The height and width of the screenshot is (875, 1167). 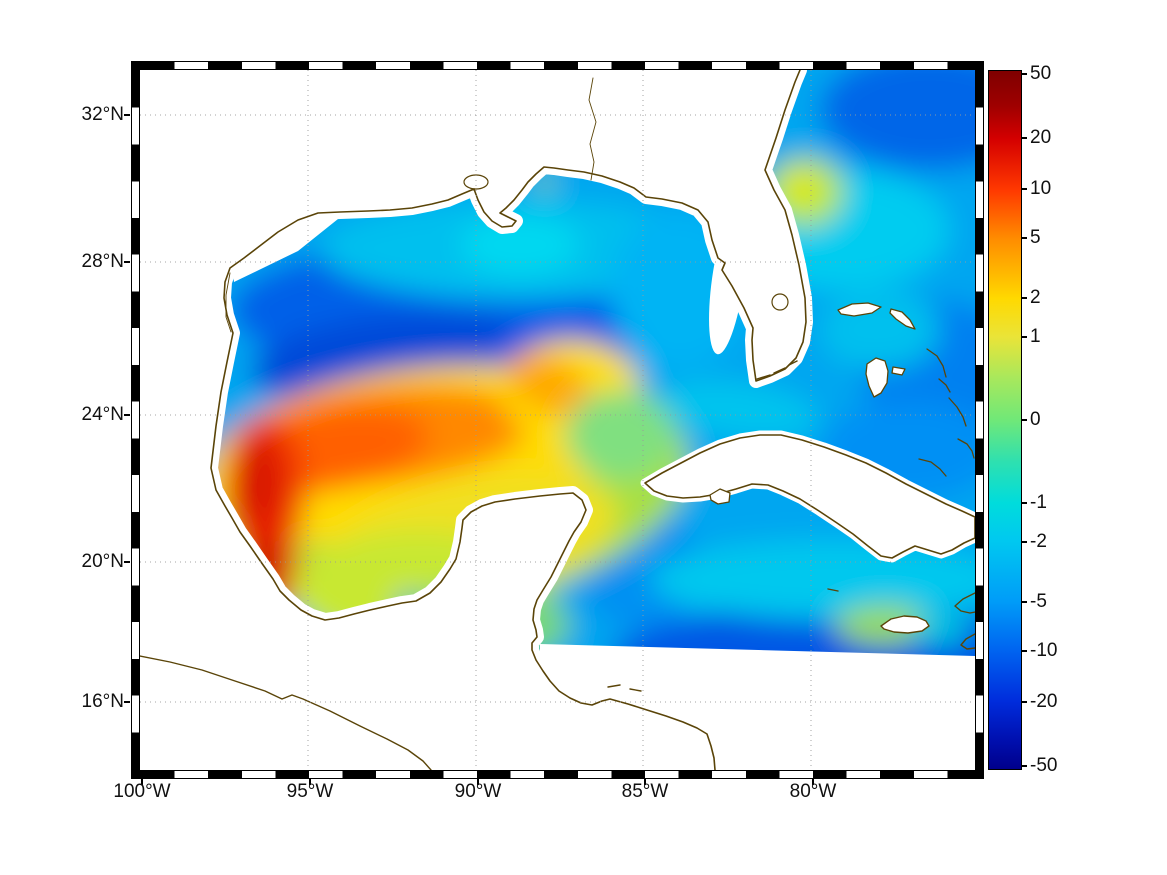 What do you see at coordinates (310, 791) in the screenshot?
I see `x-tick-label-95w: 95°W` at bounding box center [310, 791].